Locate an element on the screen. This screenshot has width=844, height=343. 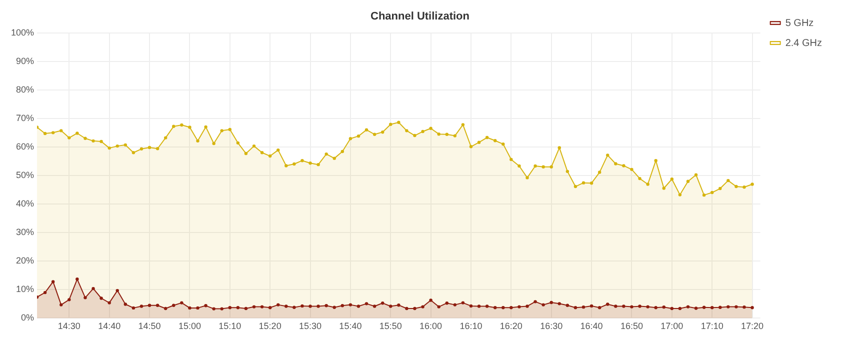
x-tick-label: 15:20 is located at coordinates (270, 326).